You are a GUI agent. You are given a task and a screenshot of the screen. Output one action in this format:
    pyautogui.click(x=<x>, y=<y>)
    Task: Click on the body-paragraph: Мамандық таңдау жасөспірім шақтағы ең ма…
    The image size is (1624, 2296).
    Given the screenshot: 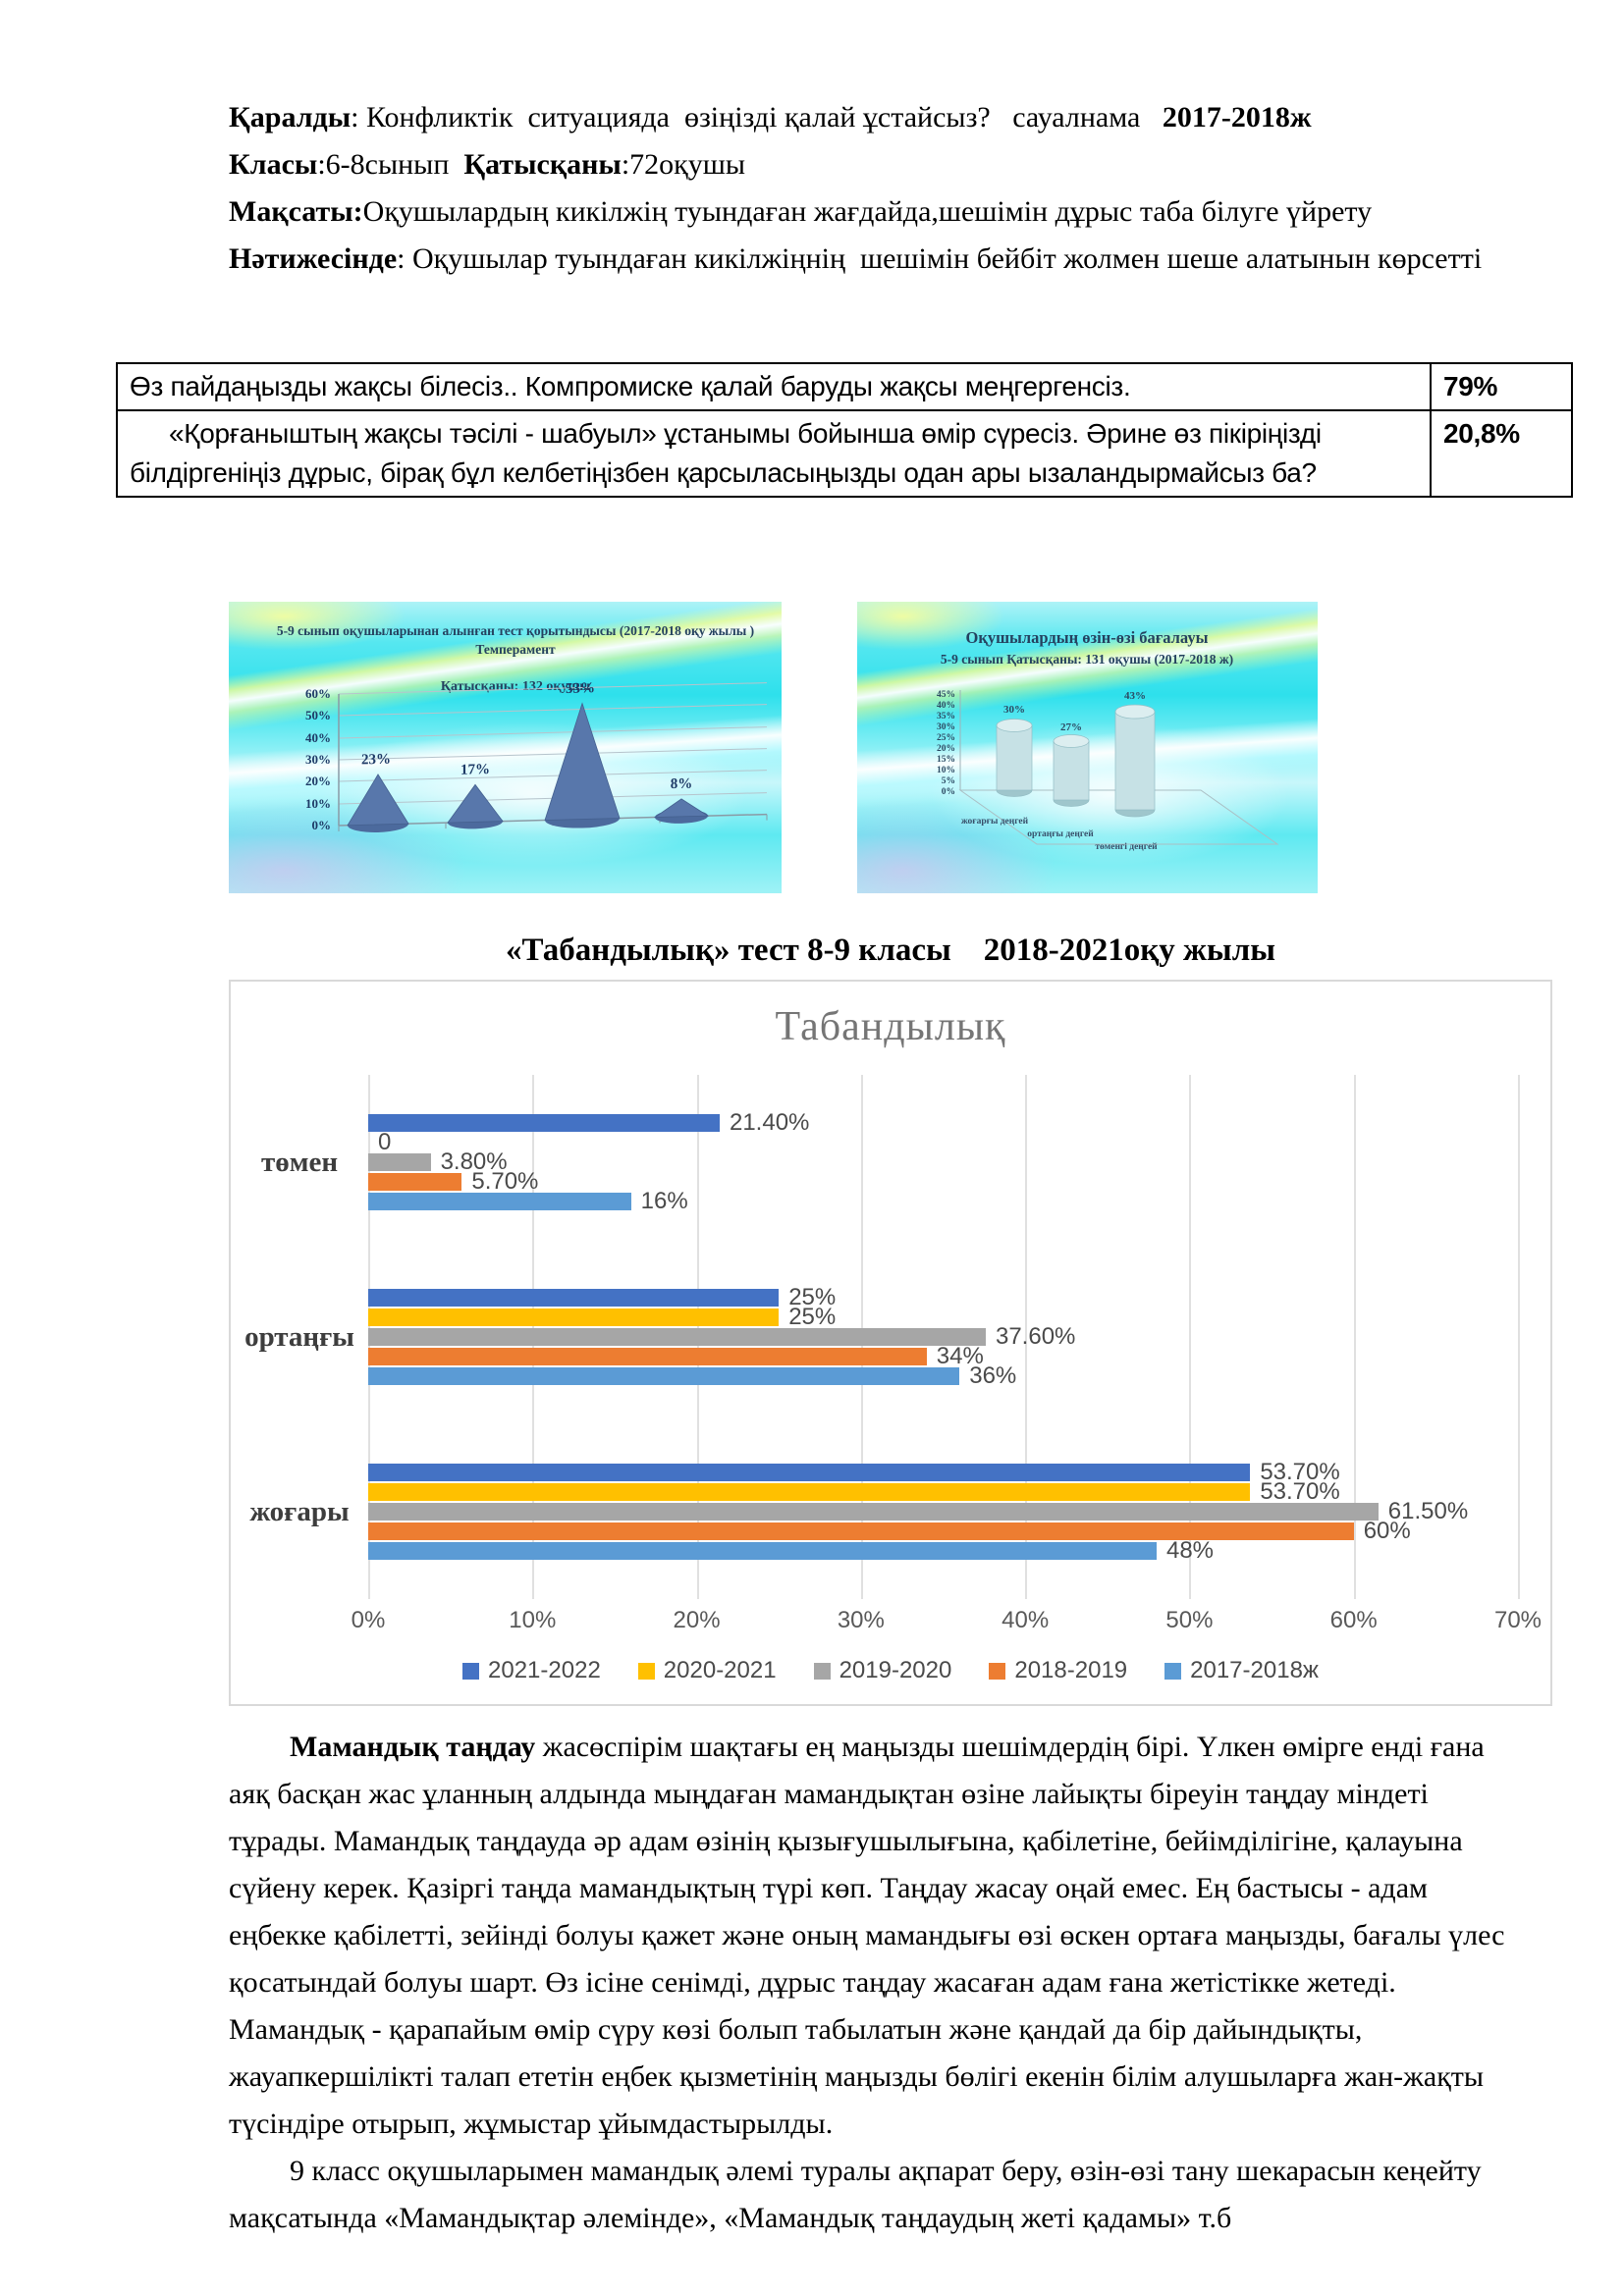 What is the action you would take?
    pyautogui.click(x=879, y=1936)
    